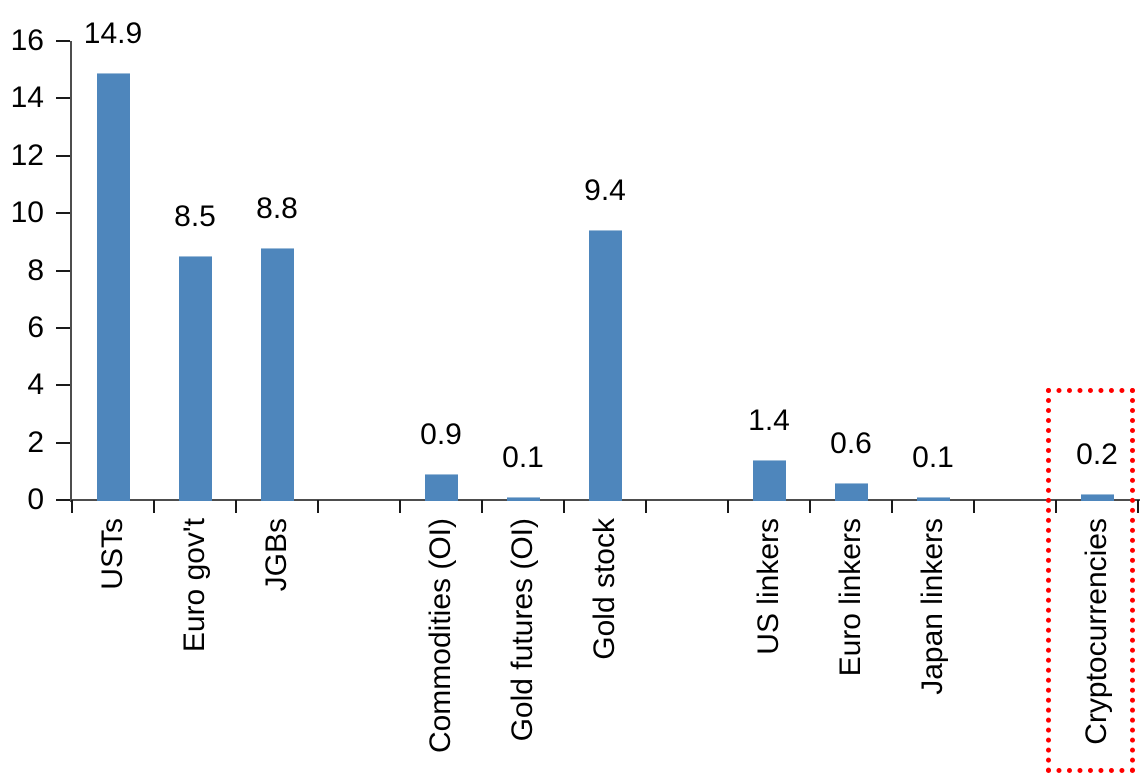  Describe the element at coordinates (1097, 497) in the screenshot. I see `bar-cryptocurrencies` at that location.